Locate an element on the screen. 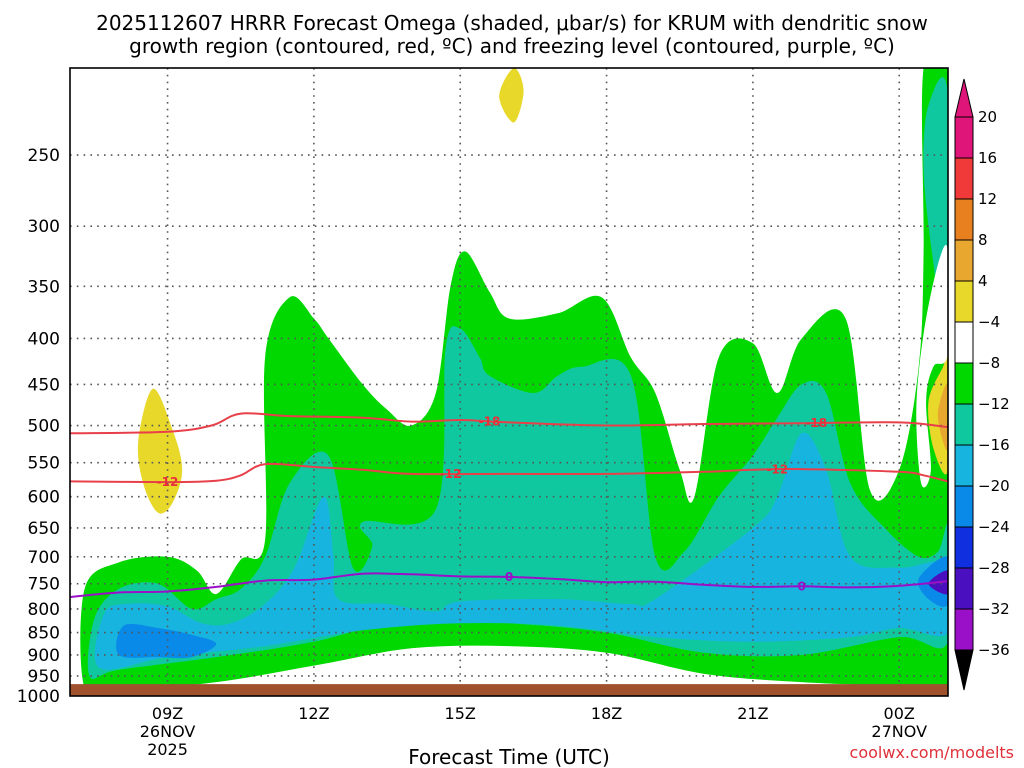  xtick-label-21Z: 21Z is located at coordinates (752, 713).